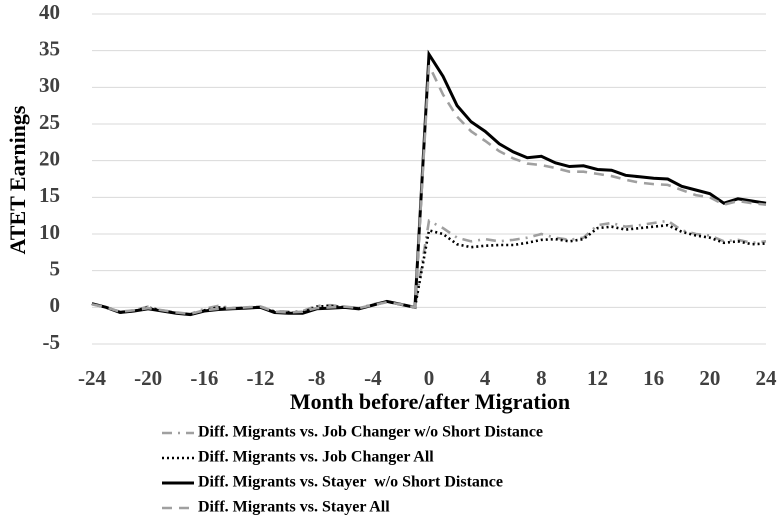 This screenshot has height=520, width=779. I want to click on legend-label: Diff. Migrants vs. Stayer All, so click(294, 507).